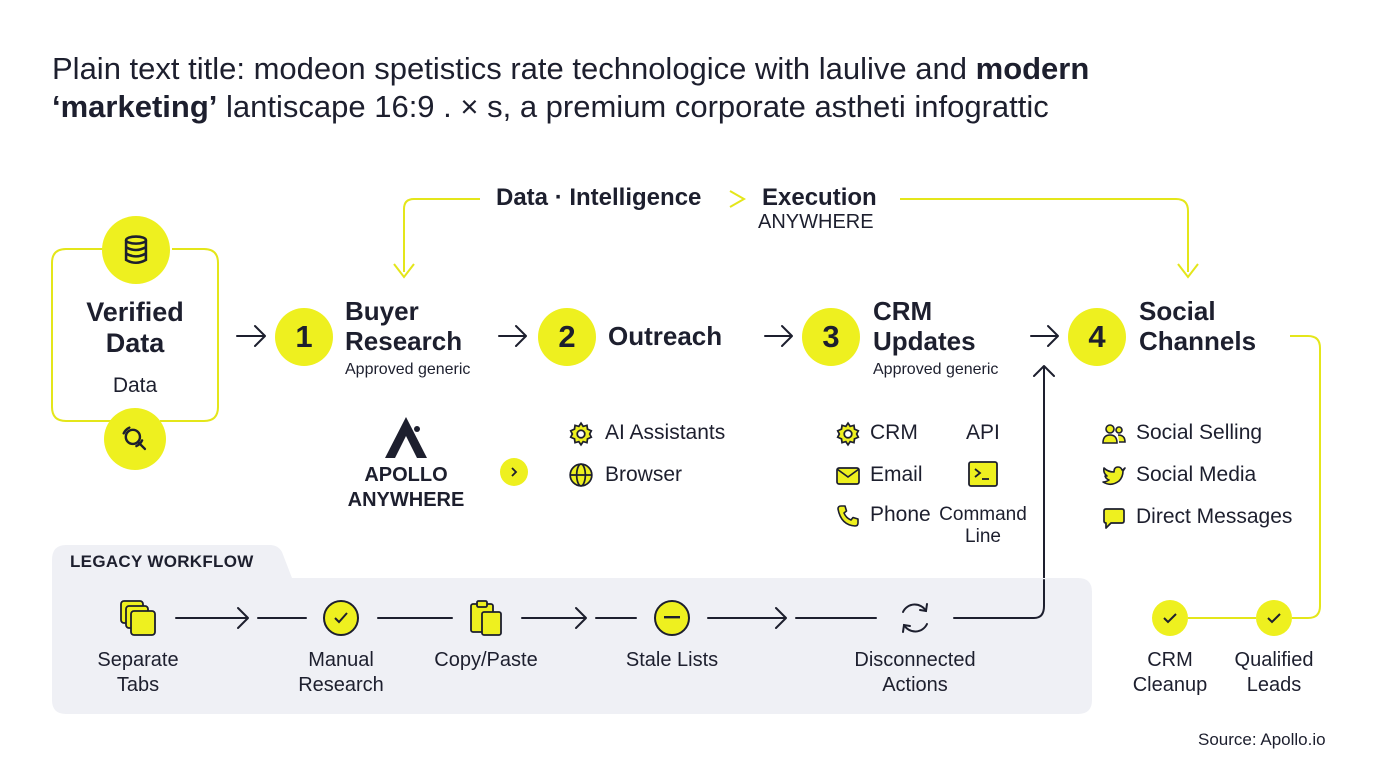  What do you see at coordinates (162, 561) in the screenshot?
I see `legacy-tab: LEGACY WORKFLOW` at bounding box center [162, 561].